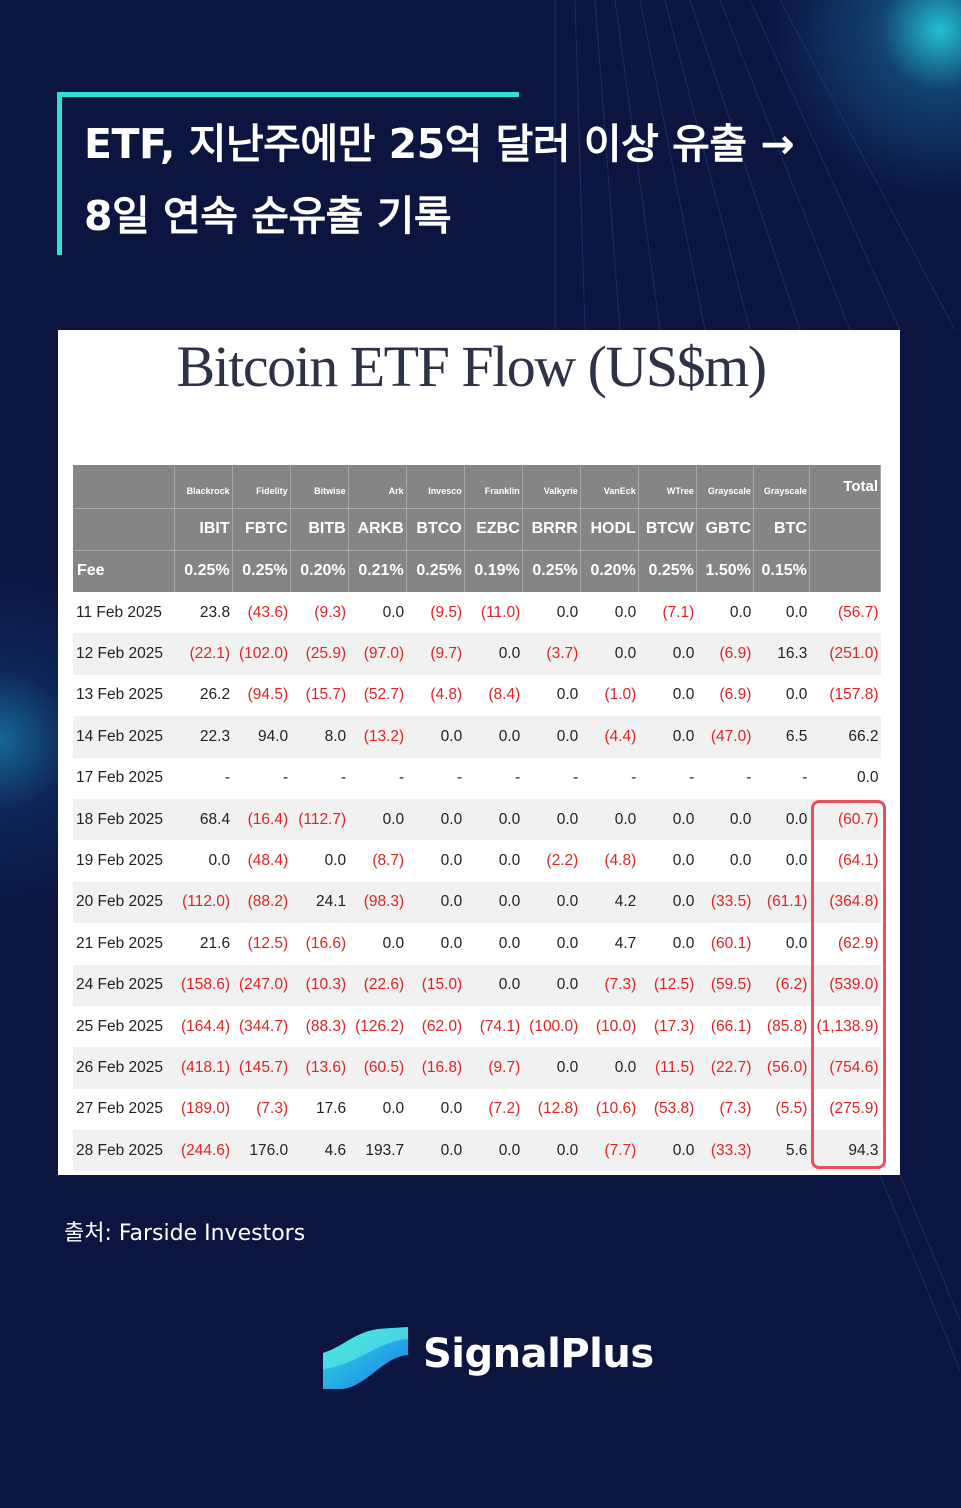  Describe the element at coordinates (781, 1151) in the screenshot. I see `flow-cell: 5.6` at that location.